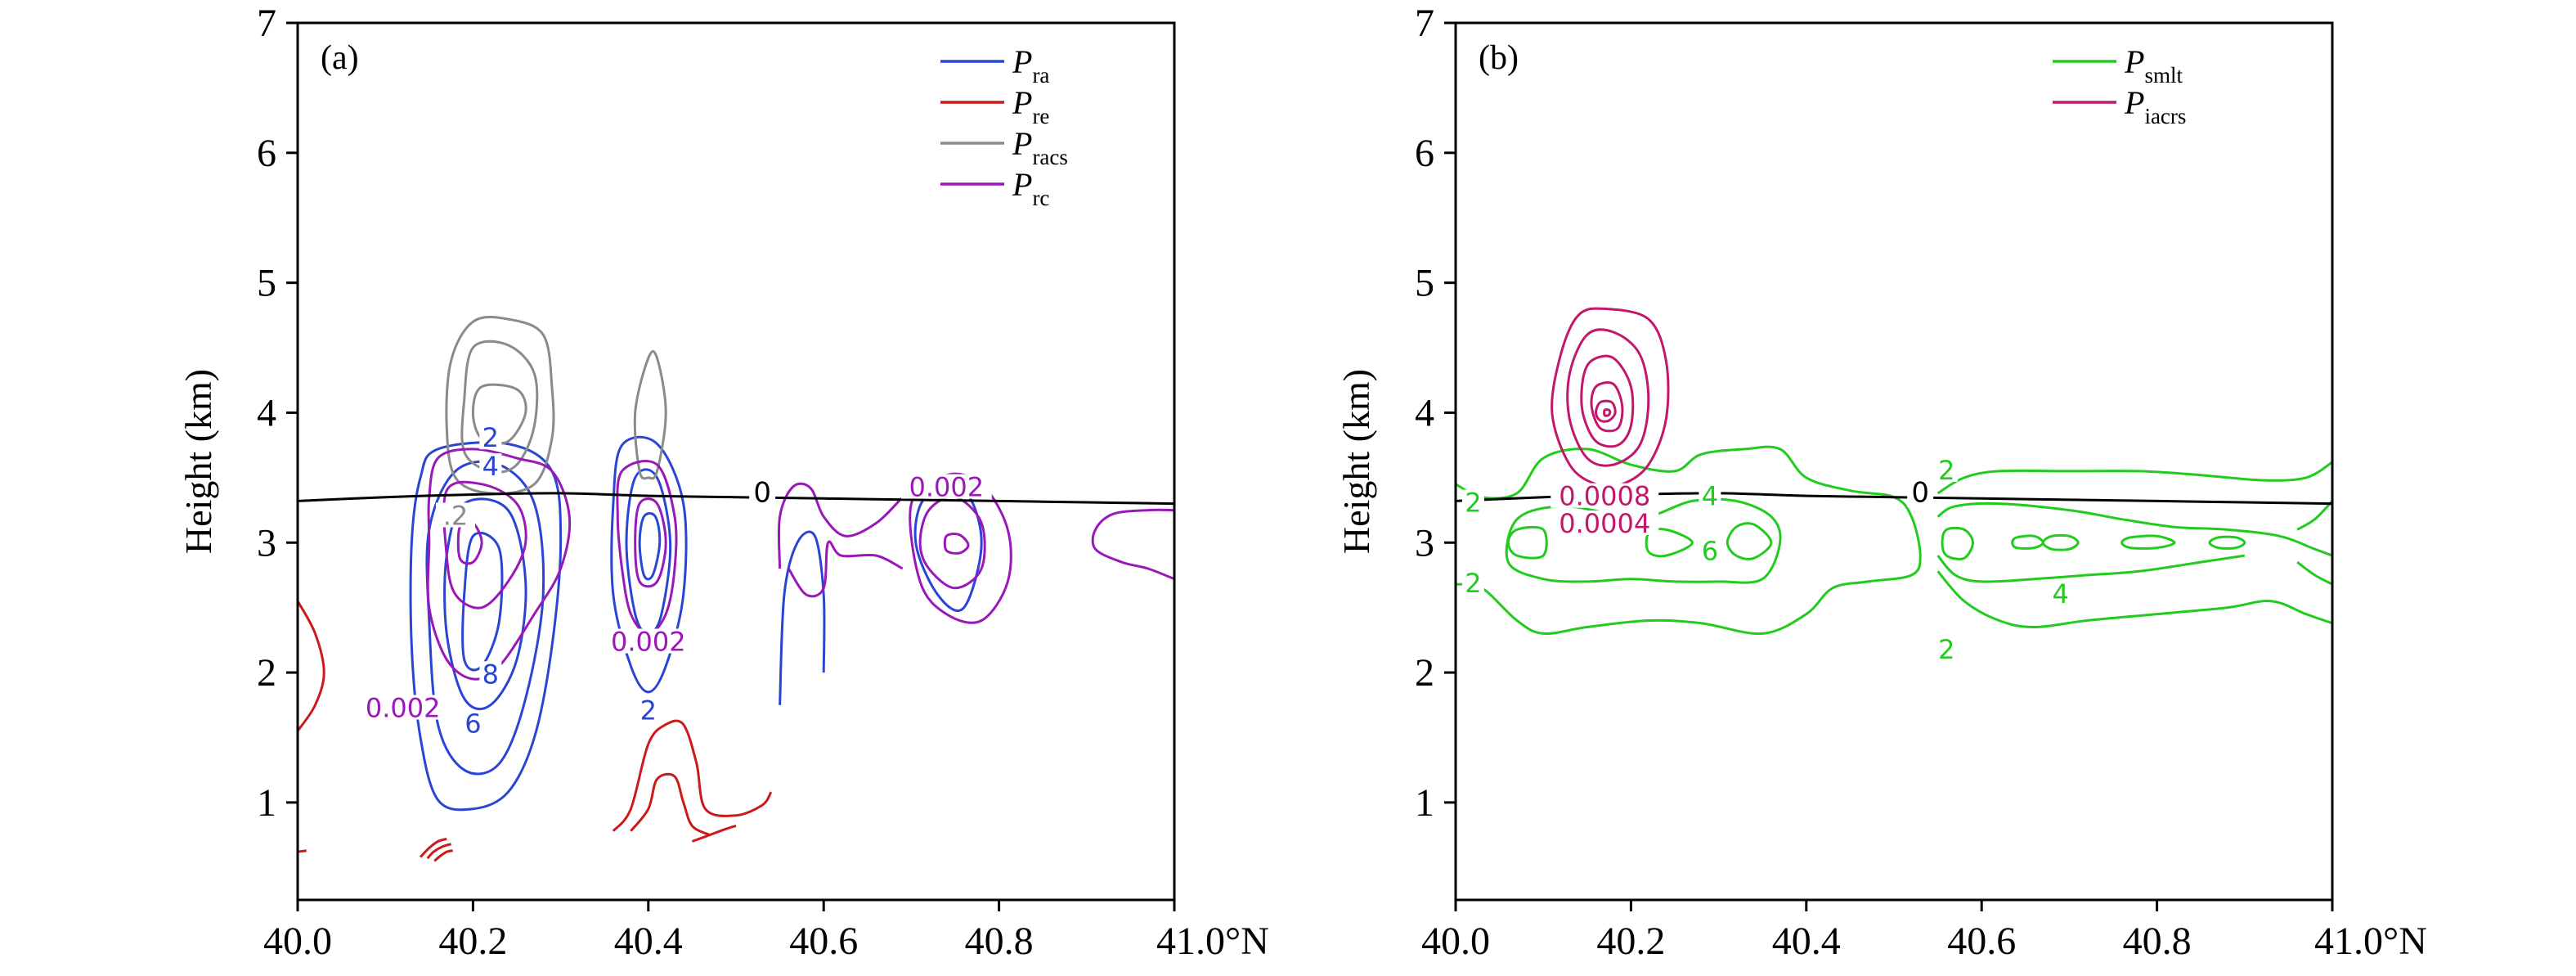  I want to click on contour-label: 6, so click(472, 724).